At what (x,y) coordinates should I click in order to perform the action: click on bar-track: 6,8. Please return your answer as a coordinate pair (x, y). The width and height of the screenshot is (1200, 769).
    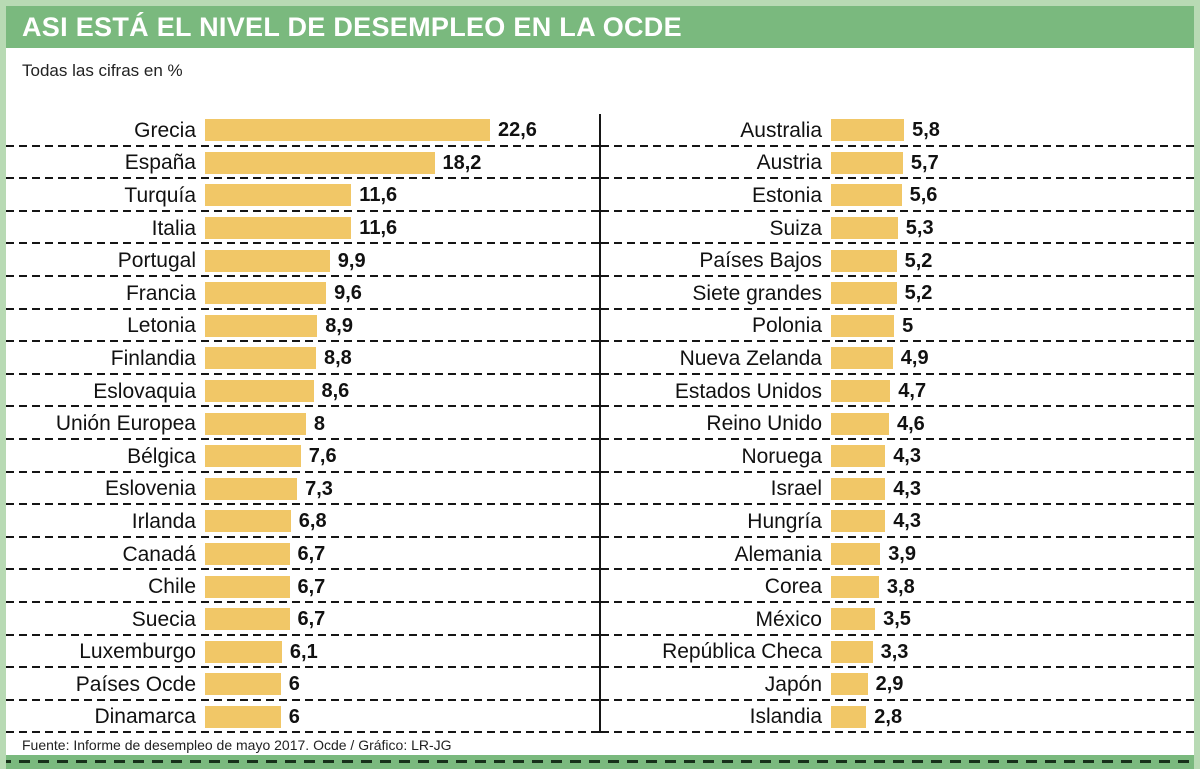
    Looking at the image, I should click on (266, 521).